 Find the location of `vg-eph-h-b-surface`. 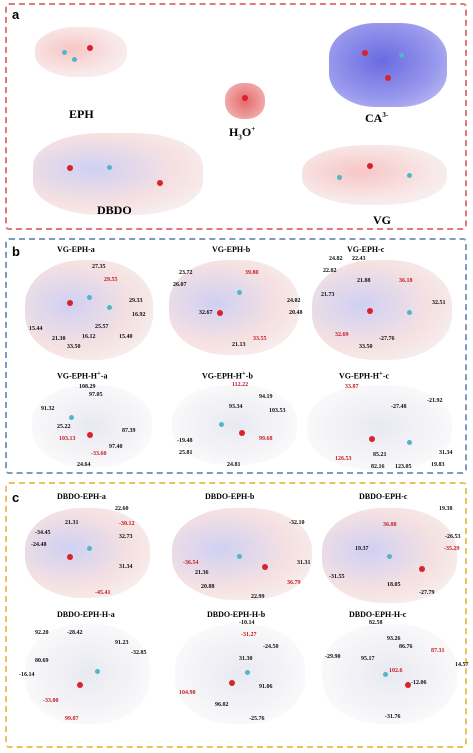

vg-eph-h-b-surface is located at coordinates (234, 425).